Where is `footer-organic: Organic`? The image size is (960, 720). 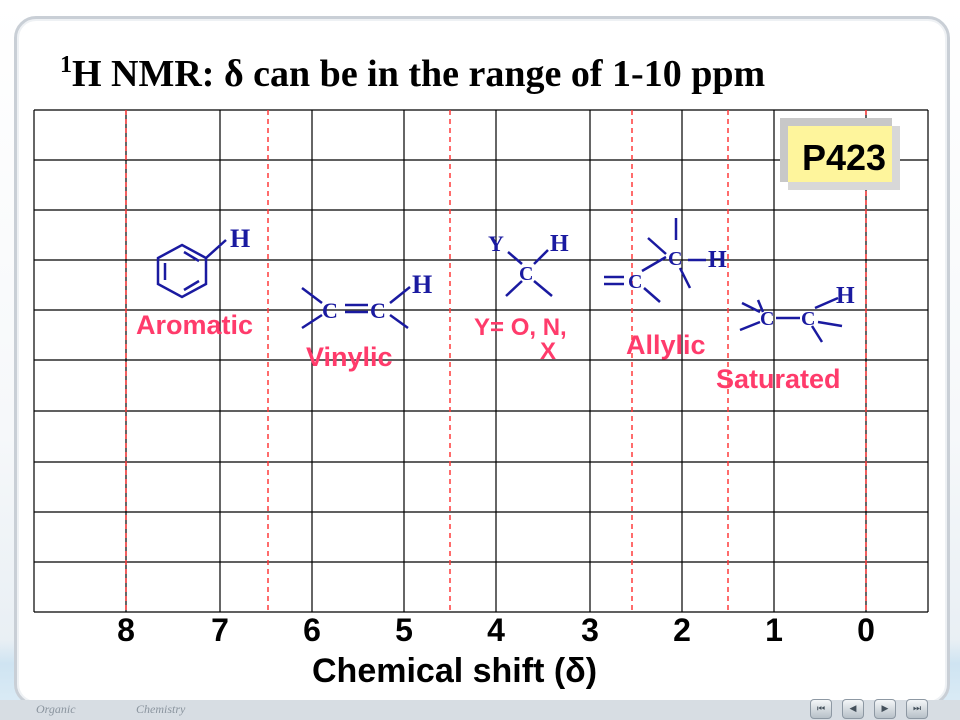
footer-organic: Organic is located at coordinates (56, 709).